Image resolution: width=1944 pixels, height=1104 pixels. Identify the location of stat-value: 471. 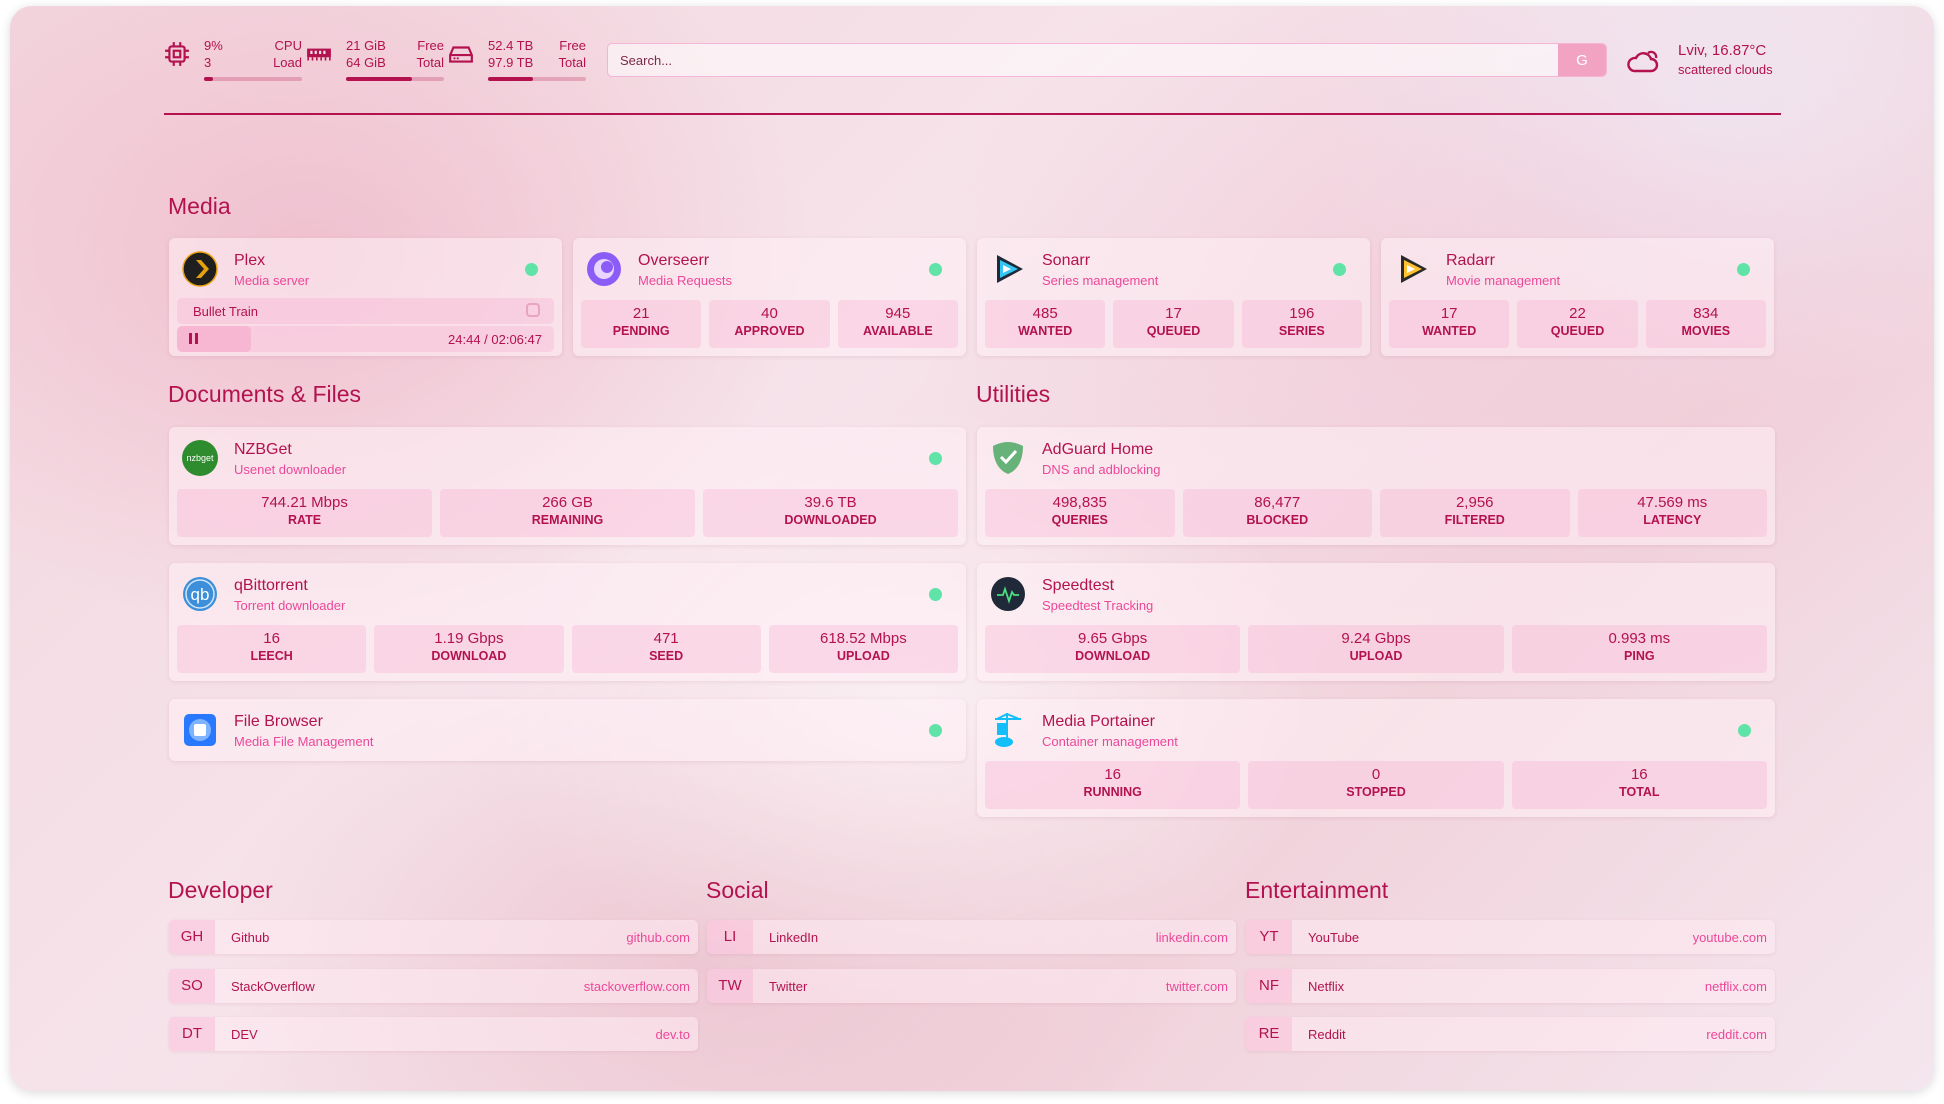
(666, 638).